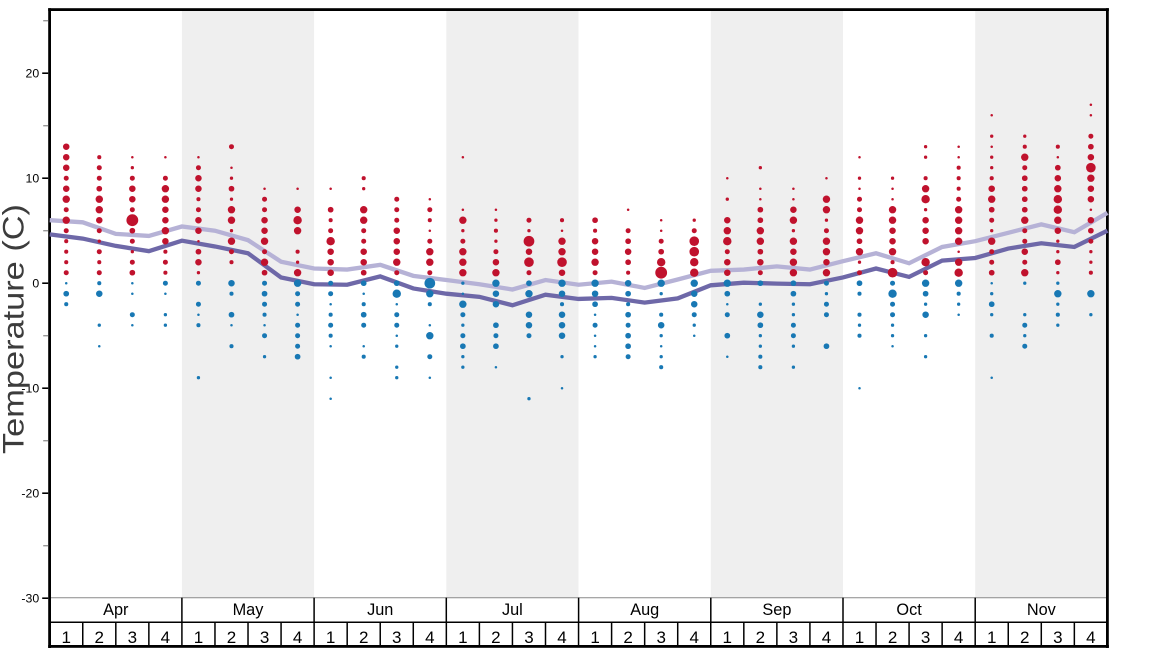 The height and width of the screenshot is (648, 1168). What do you see at coordinates (1042, 610) in the screenshot?
I see `svg-text: Nov` at bounding box center [1042, 610].